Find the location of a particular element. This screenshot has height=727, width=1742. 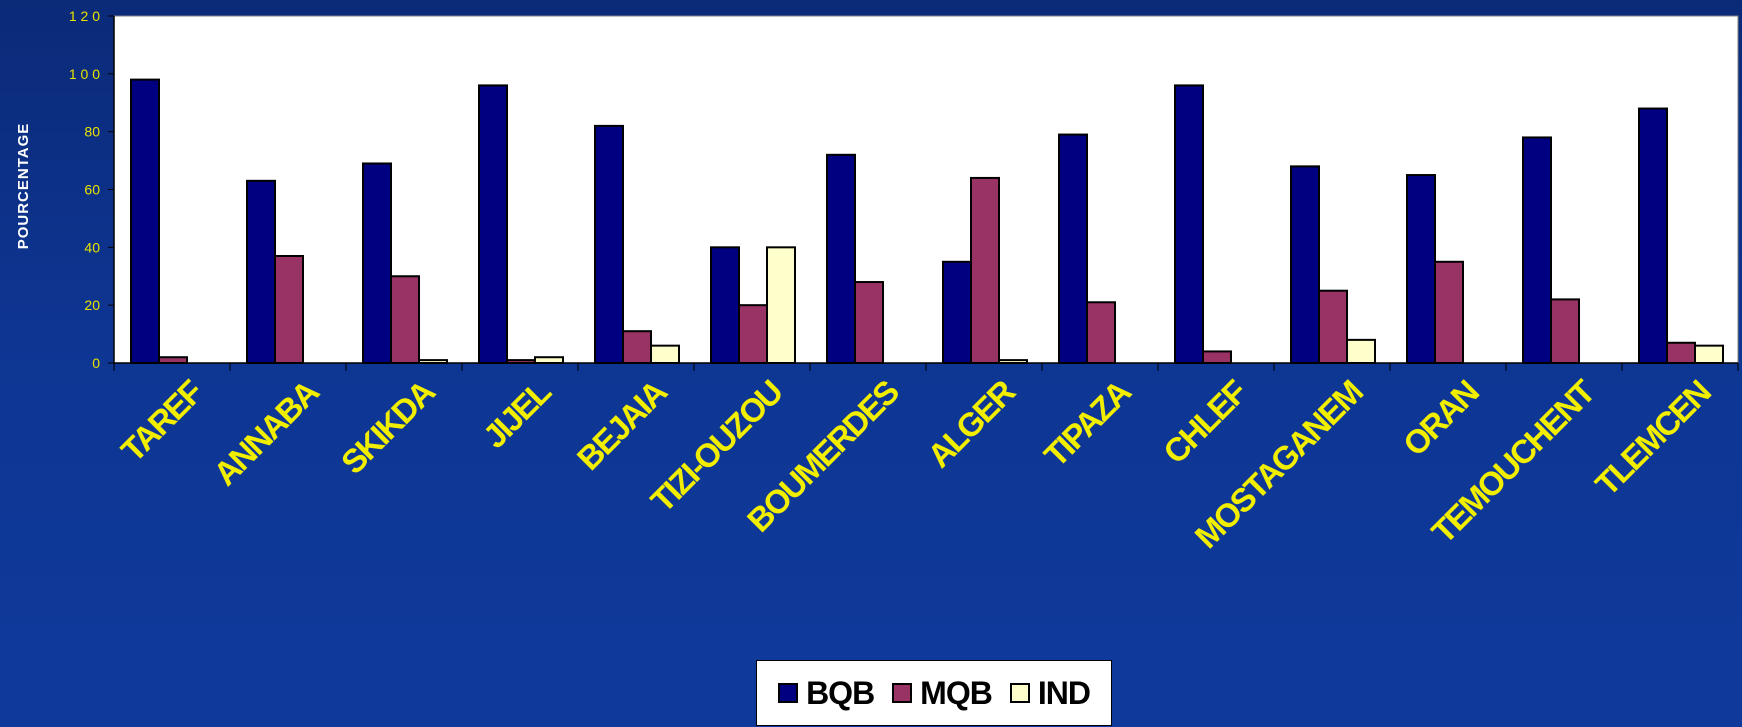

y-tick-label: 60 is located at coordinates (92, 190).